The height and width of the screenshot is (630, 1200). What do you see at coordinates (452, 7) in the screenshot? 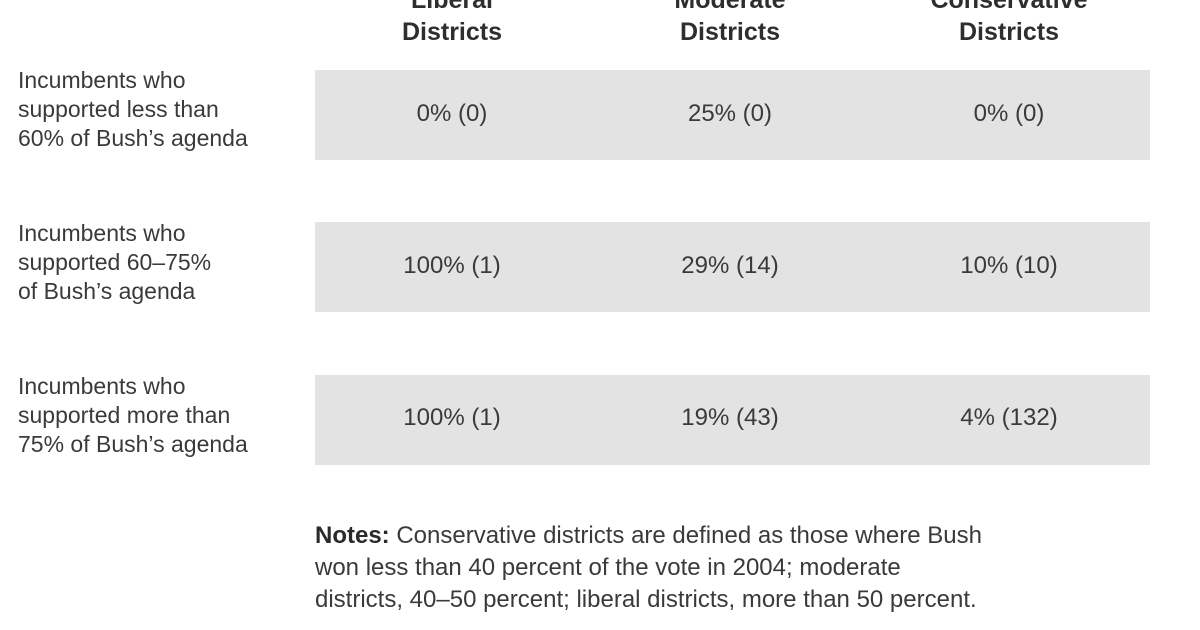
I see `column-header-line1: Liberal` at bounding box center [452, 7].